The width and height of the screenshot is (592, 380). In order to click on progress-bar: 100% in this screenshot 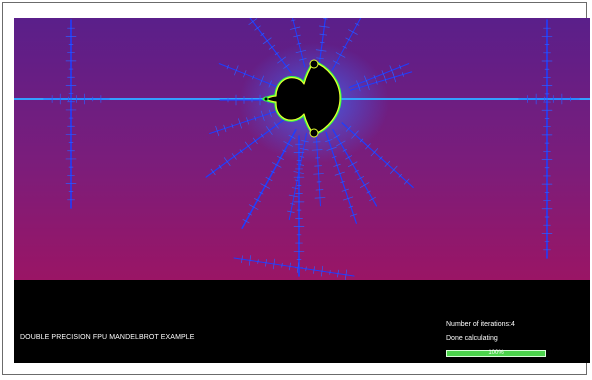, I will do `click(496, 353)`.